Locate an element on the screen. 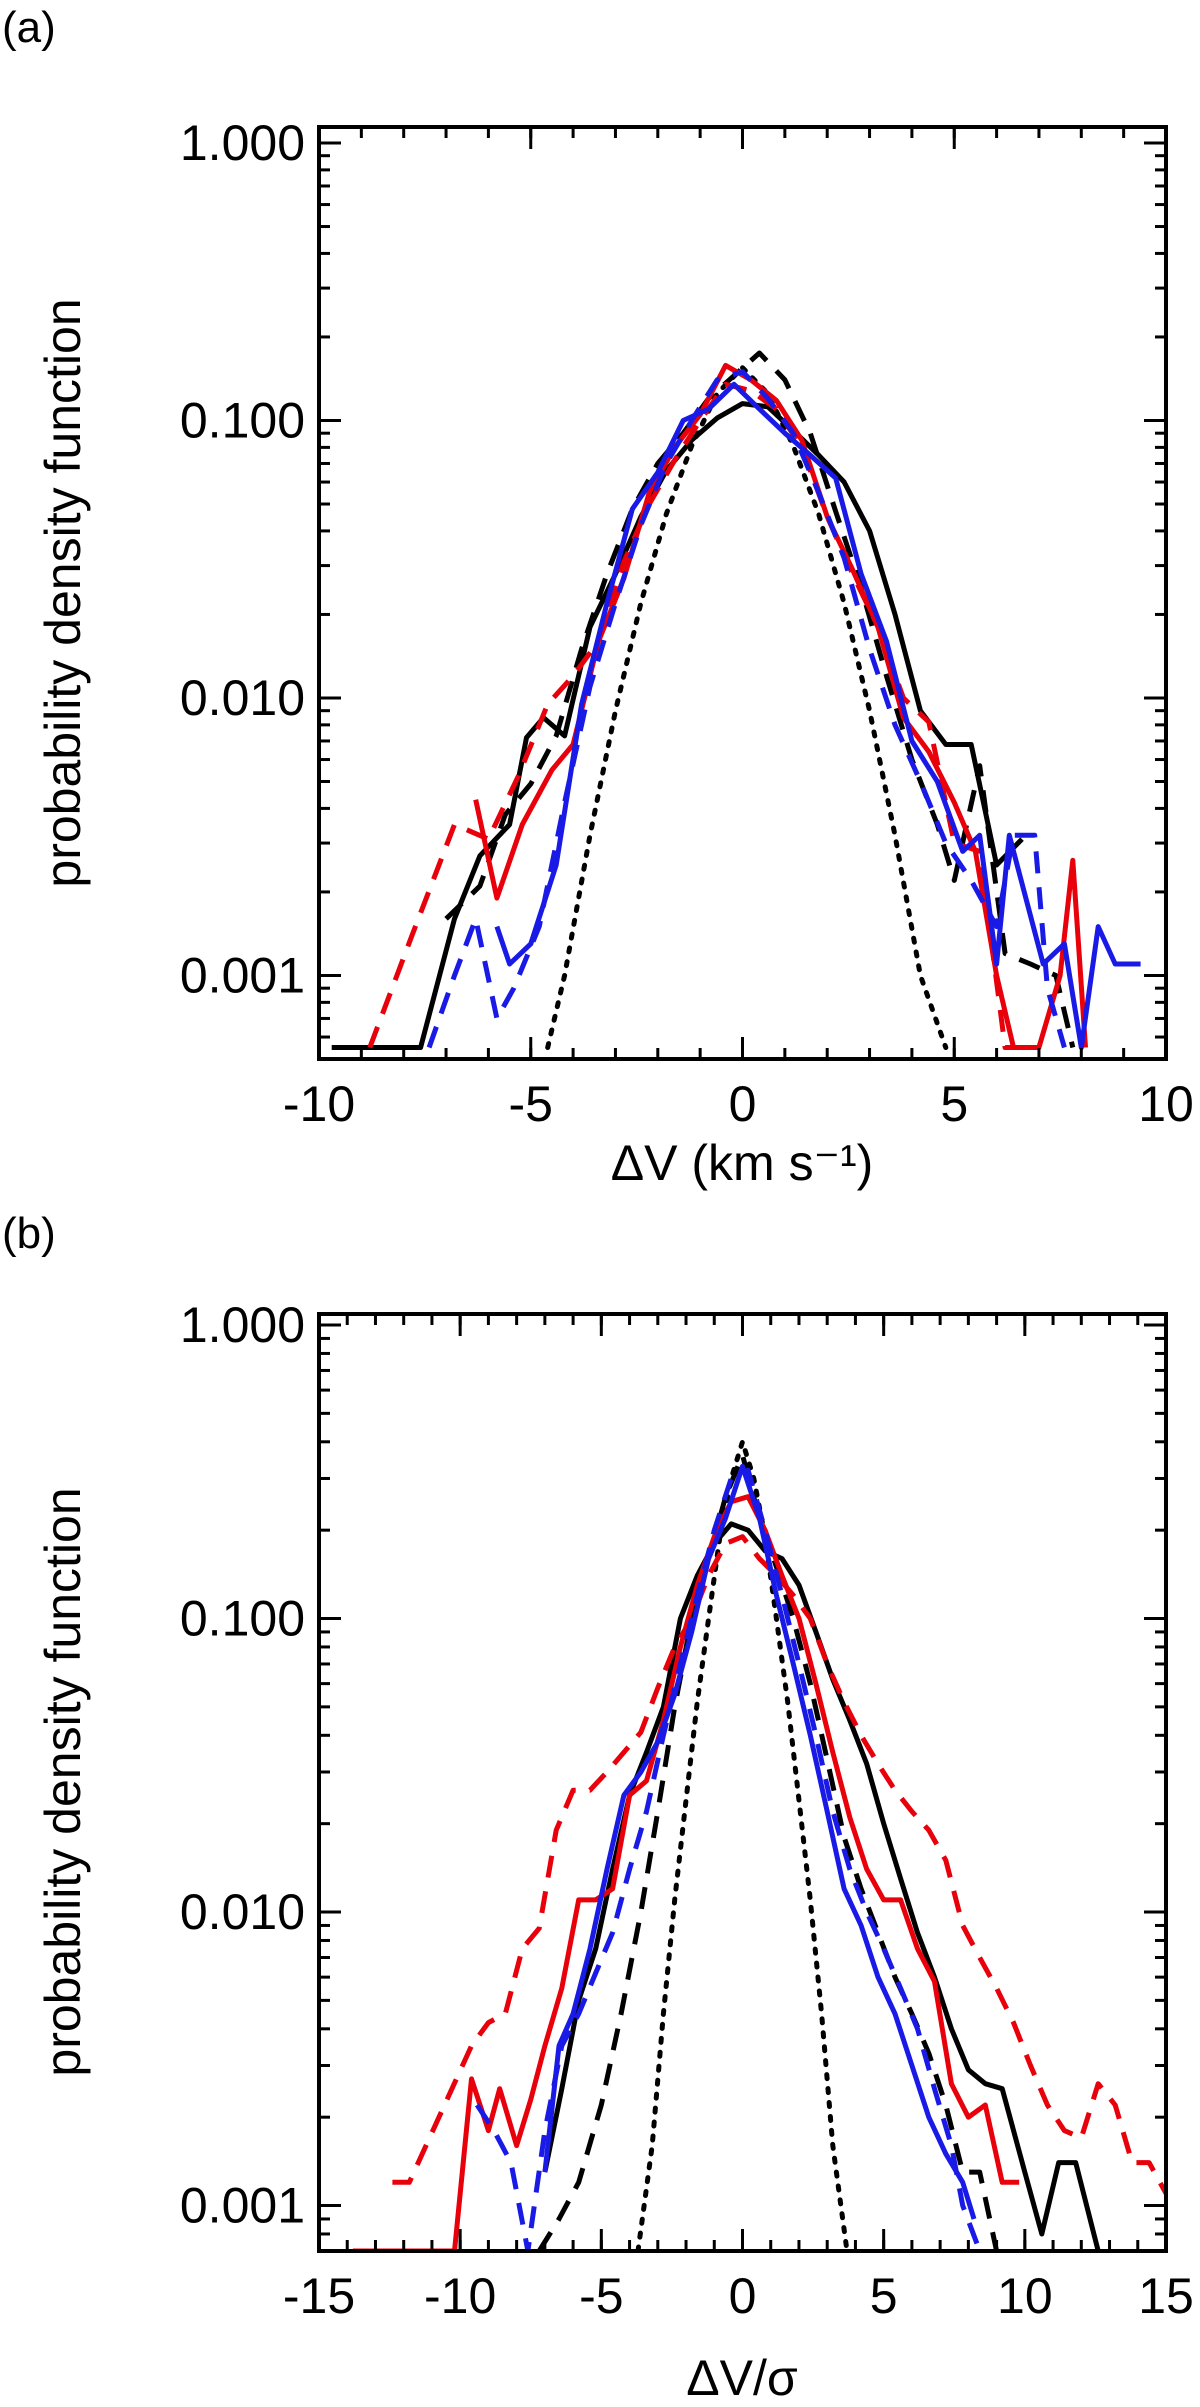  panel-b-label: (b) is located at coordinates (29, 1233).